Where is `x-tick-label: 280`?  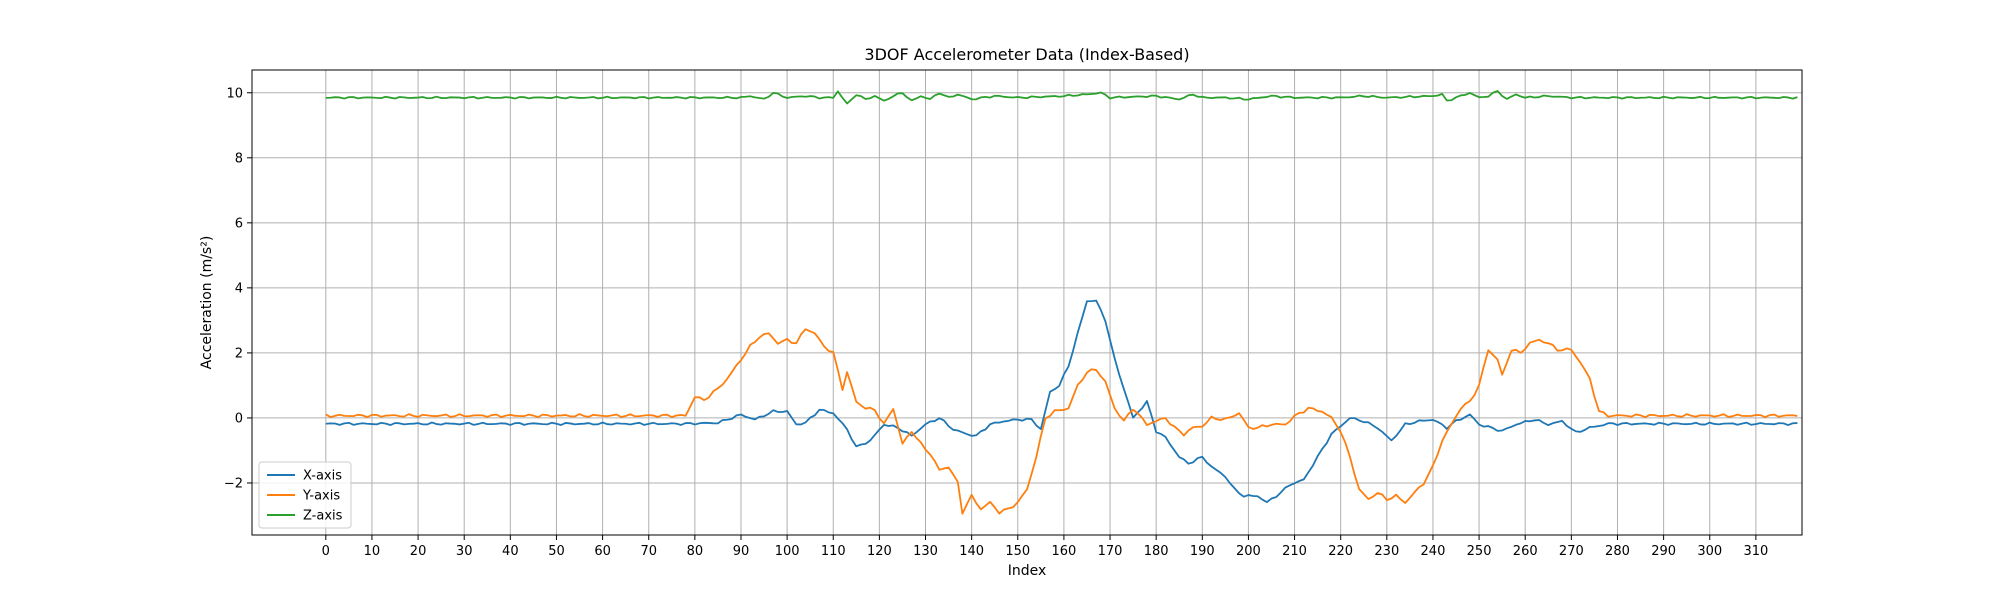 x-tick-label: 280 is located at coordinates (1617, 551).